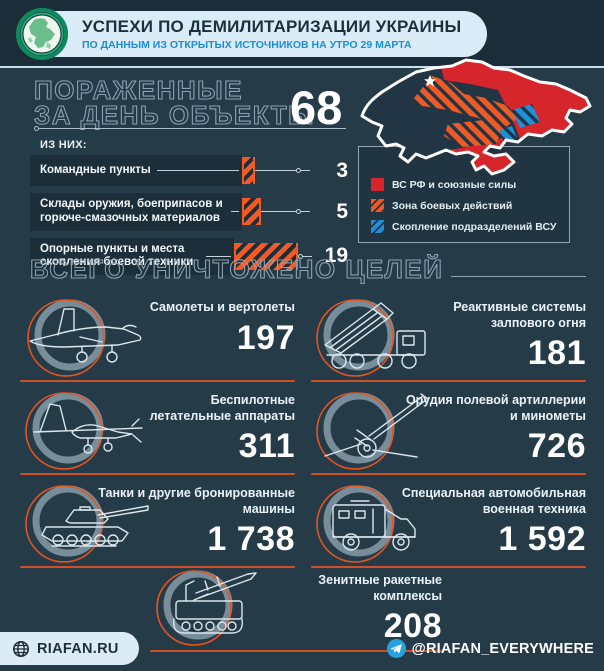  Describe the element at coordinates (430, 81) in the screenshot. I see `capital-star-icon` at that location.